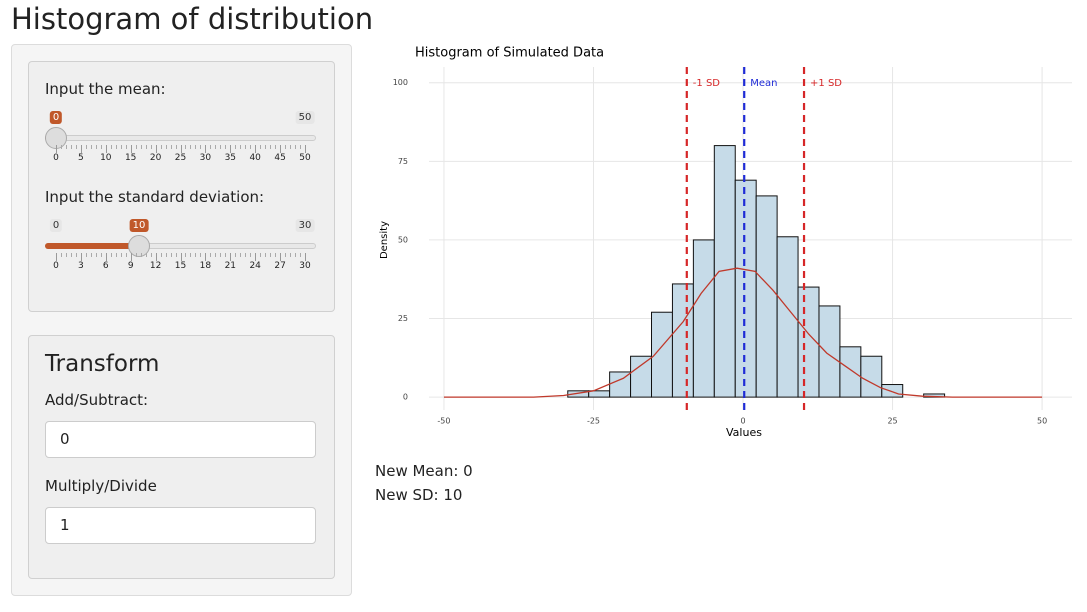 This screenshot has height=612, width=1087. Describe the element at coordinates (97, 400) in the screenshot. I see `add-label: Add/Subtract:` at that location.